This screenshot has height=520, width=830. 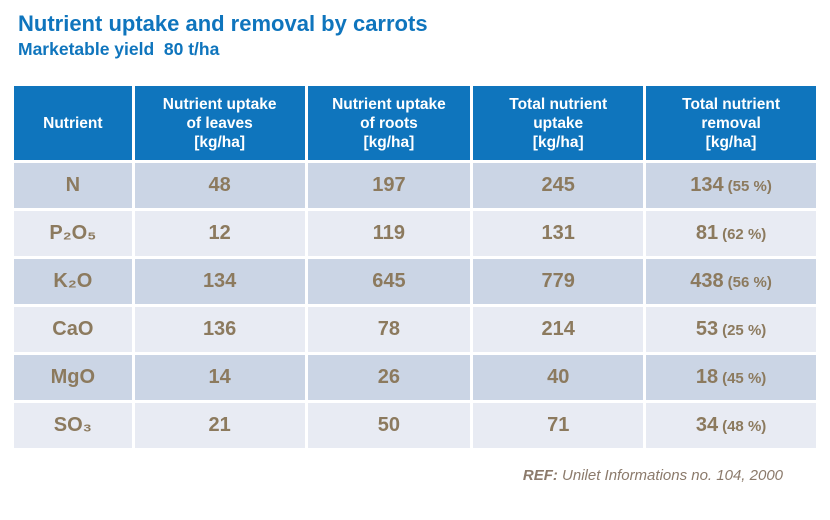 What do you see at coordinates (540, 475) in the screenshot?
I see `reference-label: REF:` at bounding box center [540, 475].